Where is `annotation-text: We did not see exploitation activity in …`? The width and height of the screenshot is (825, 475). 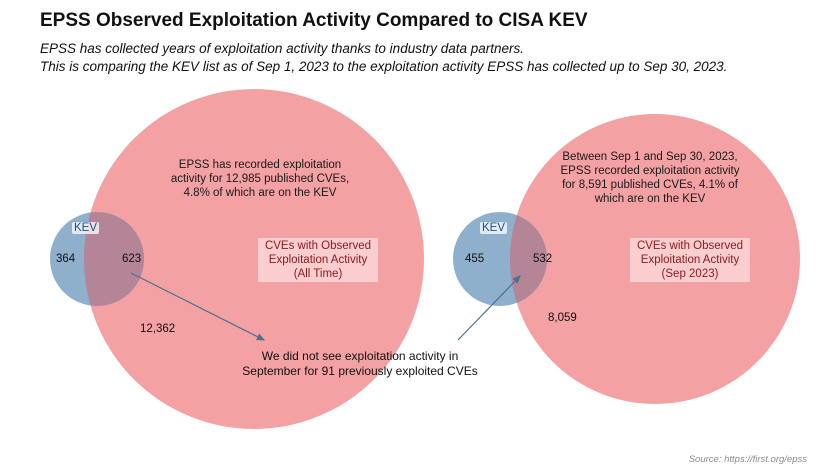 annotation-text: We did not see exploitation activity in … is located at coordinates (360, 363).